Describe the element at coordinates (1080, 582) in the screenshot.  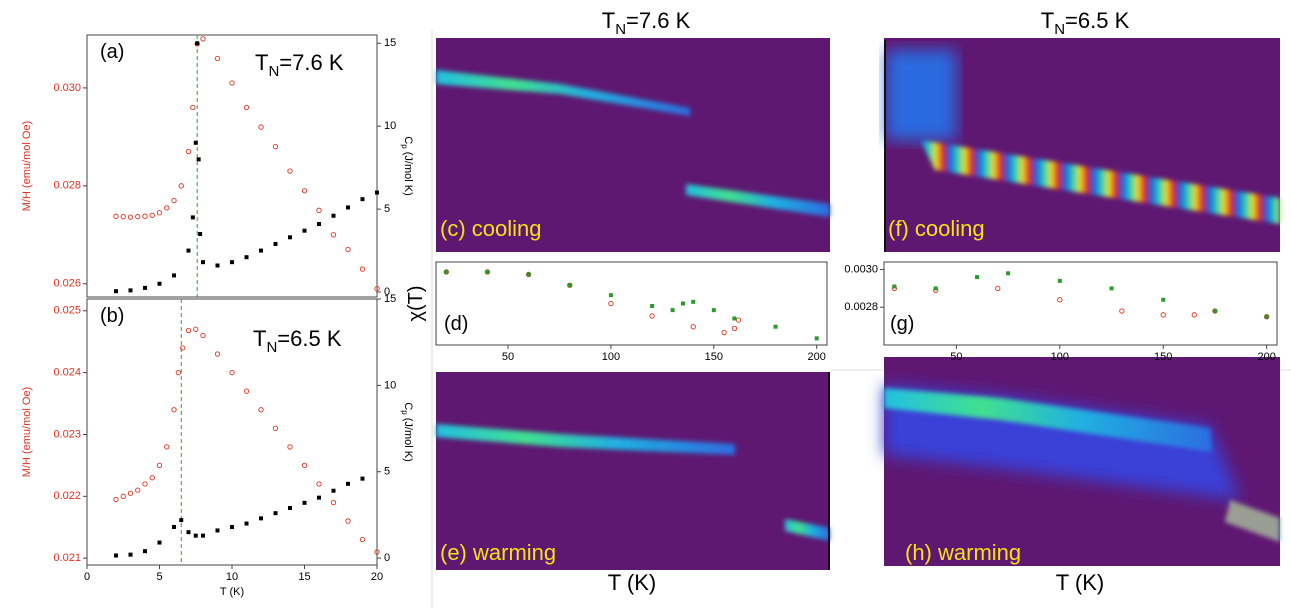
I see `x-axis-label: T (K)` at that location.